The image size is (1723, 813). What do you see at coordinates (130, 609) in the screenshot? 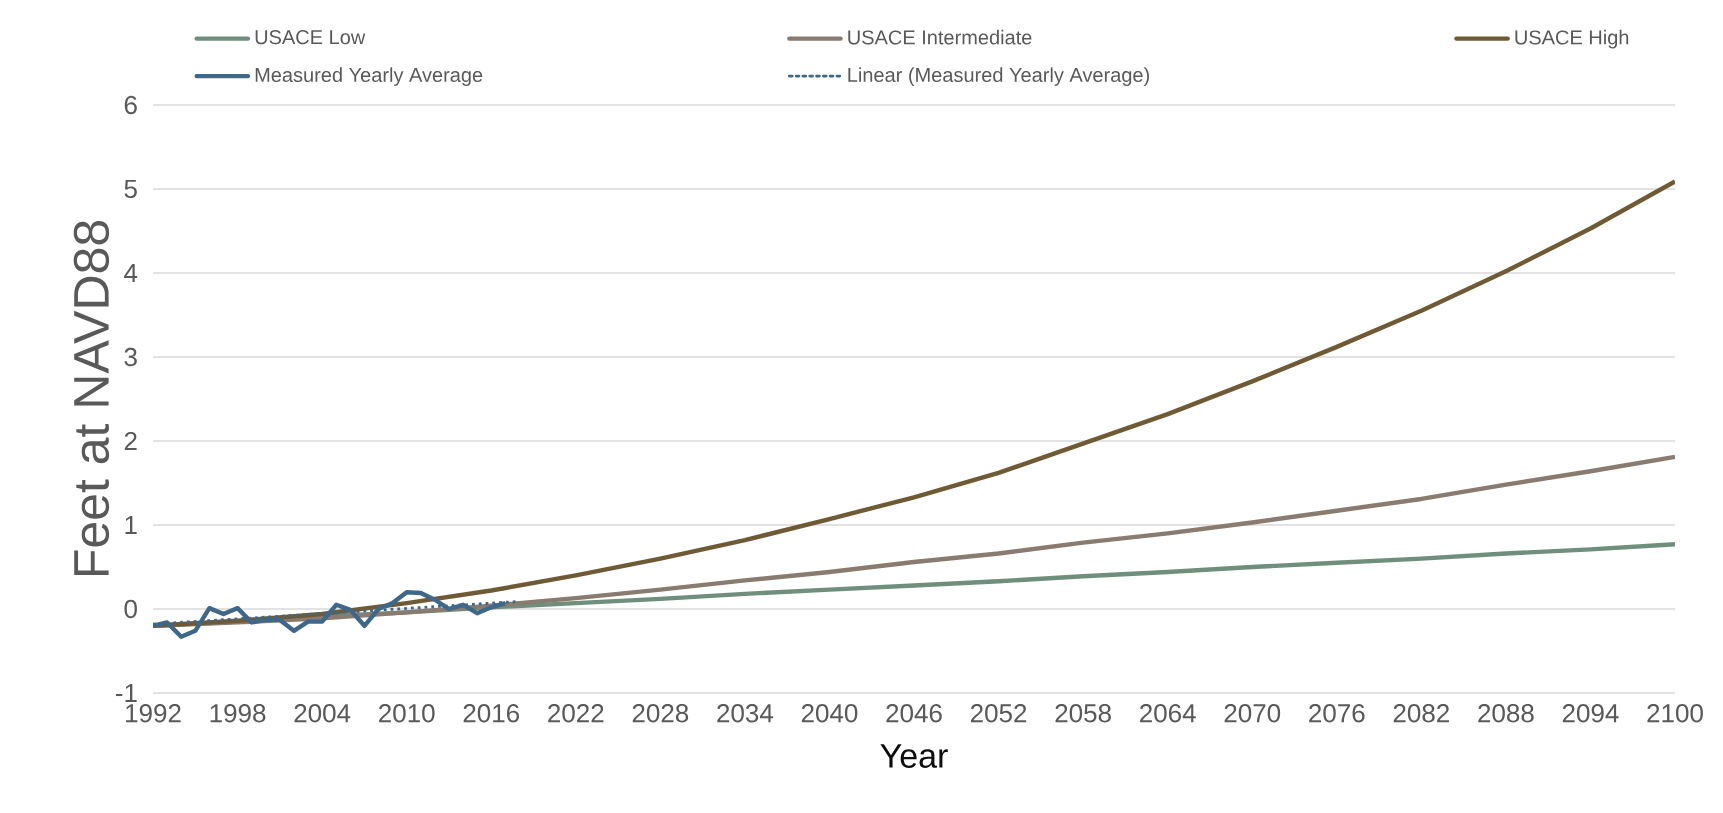
I see `y-tick-label: 0` at bounding box center [130, 609].